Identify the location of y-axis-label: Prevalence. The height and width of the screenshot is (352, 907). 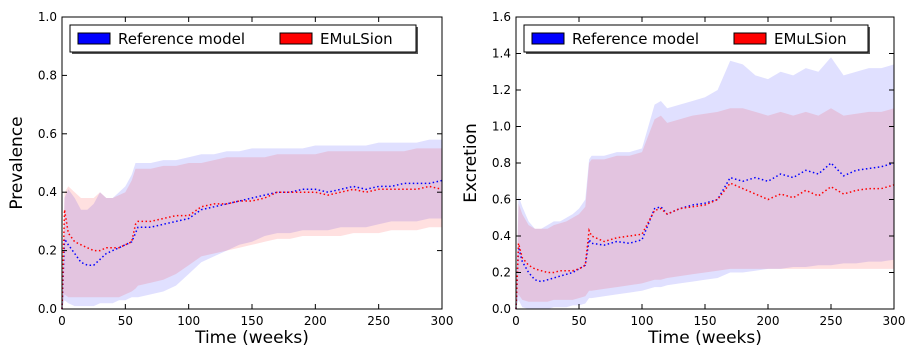
(17, 162).